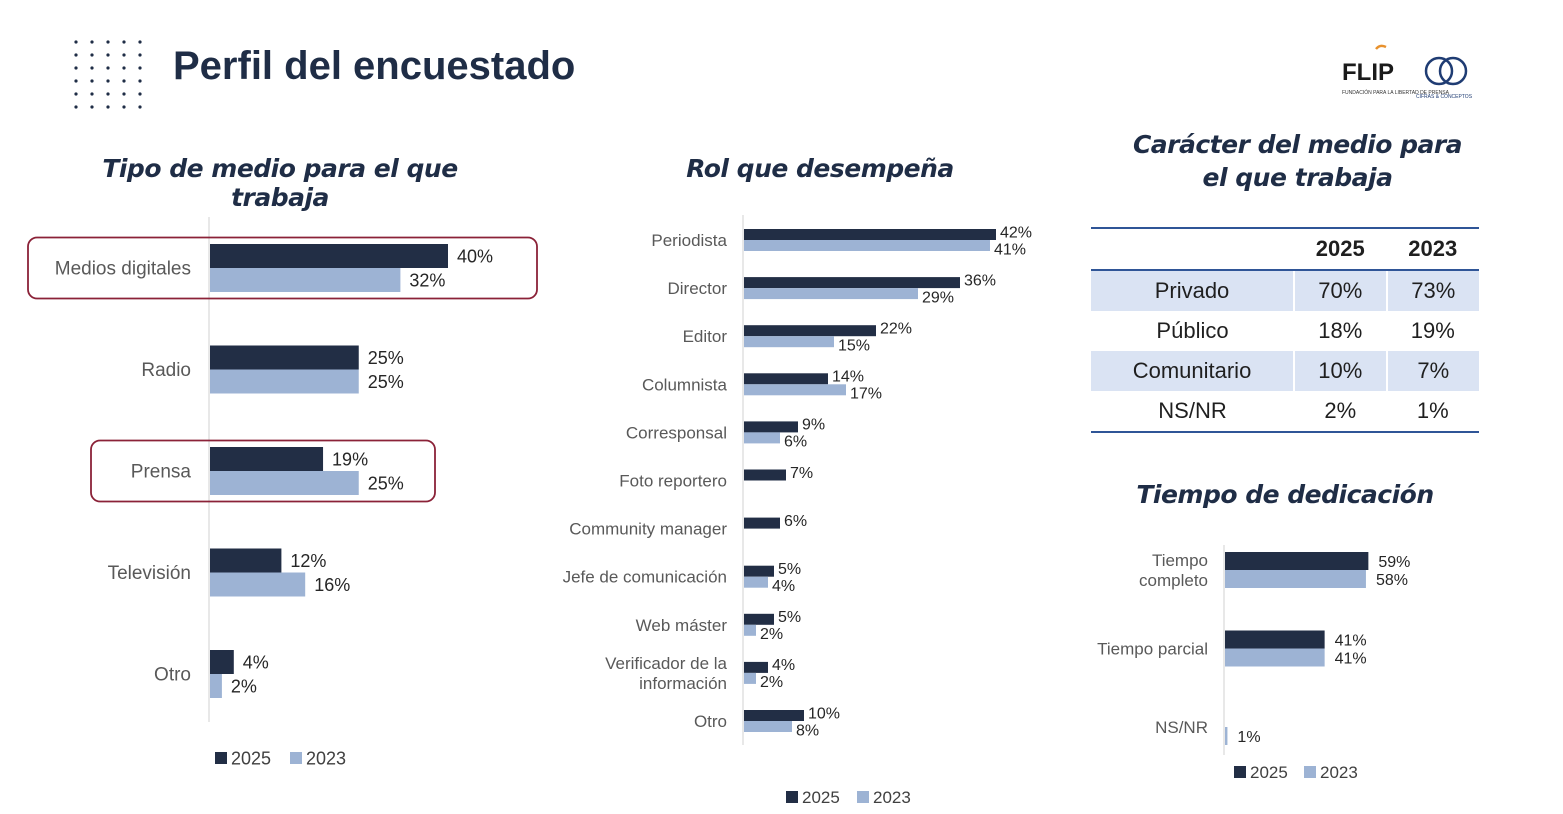 Image resolution: width=1563 pixels, height=814 pixels. What do you see at coordinates (1340, 249) in the screenshot?
I see `table-header-cell: 2025` at bounding box center [1340, 249].